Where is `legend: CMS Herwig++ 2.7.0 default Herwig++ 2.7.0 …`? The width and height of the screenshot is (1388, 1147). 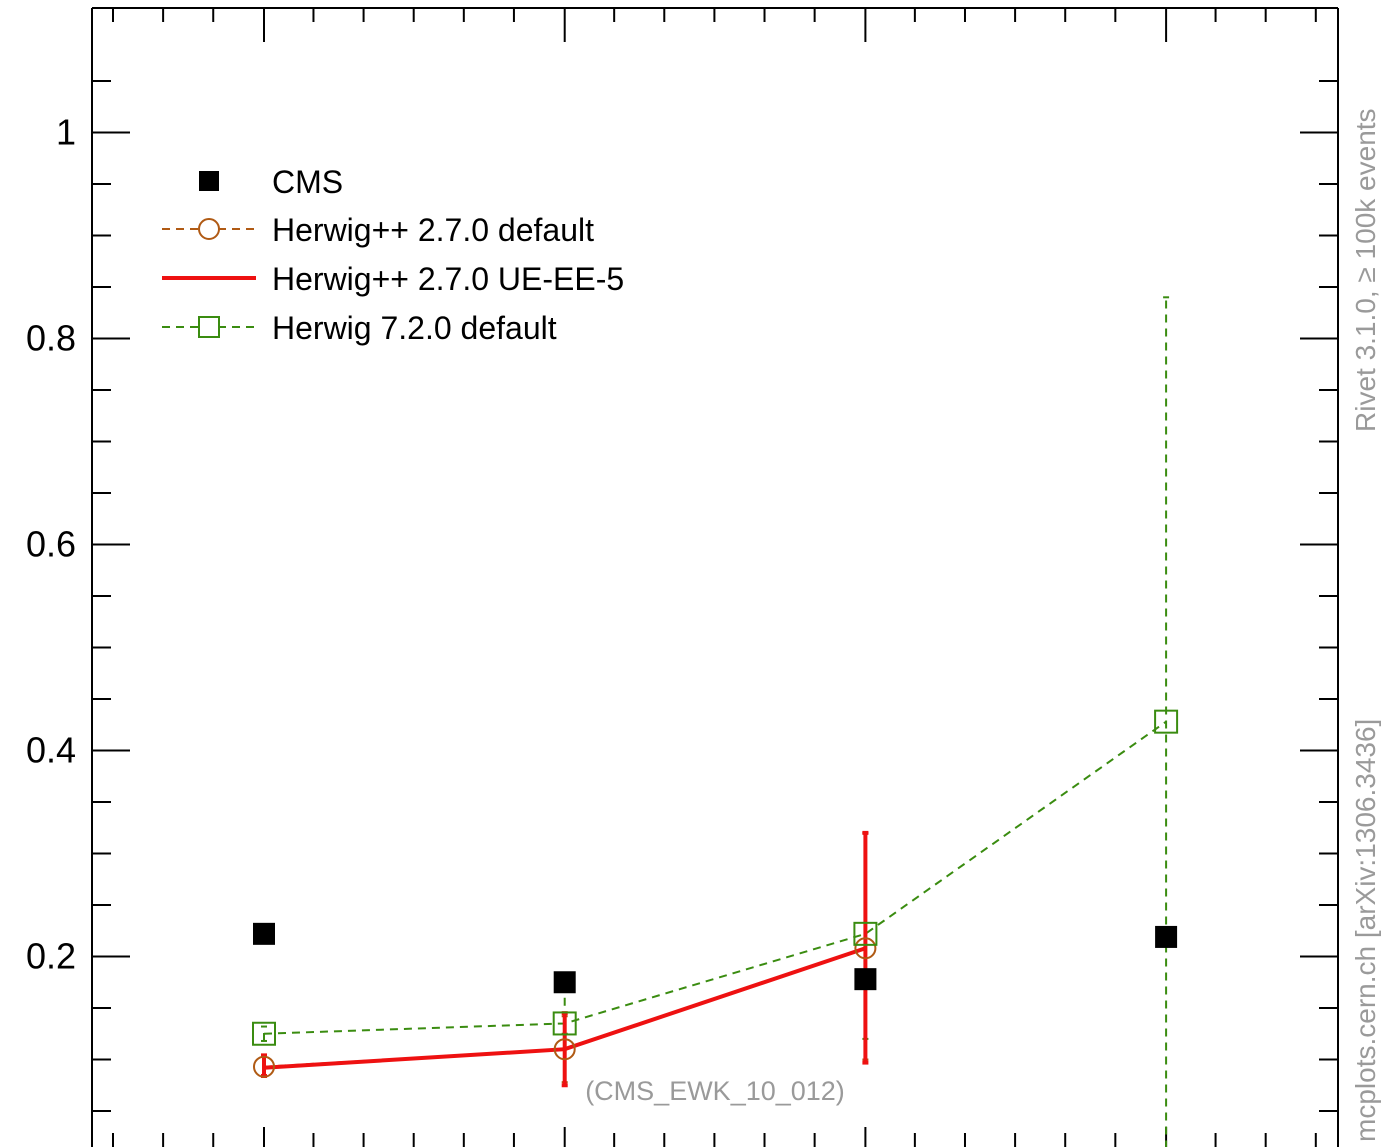
legend: CMS Herwig++ 2.7.0 default Herwig++ 2.7.0 … is located at coordinates (393, 255).